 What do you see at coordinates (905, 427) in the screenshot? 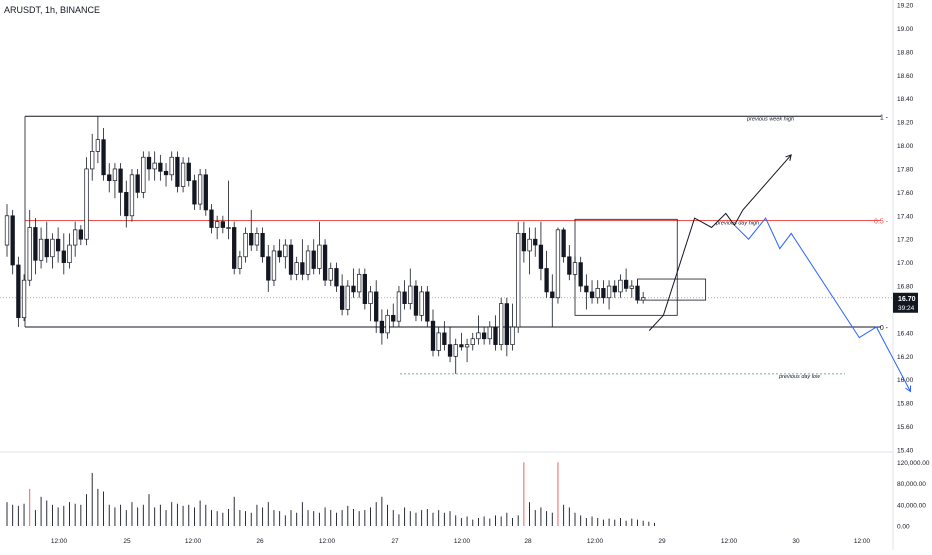
I see `price-tick-label: 15.60` at bounding box center [905, 427].